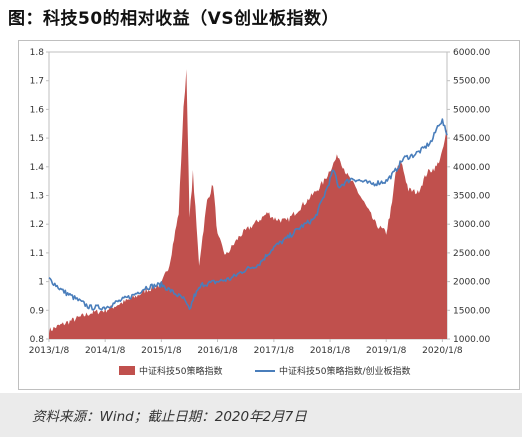 This screenshot has width=522, height=437. Describe the element at coordinates (37, 311) in the screenshot. I see `left-axis-tick-label: 0.9` at that location.